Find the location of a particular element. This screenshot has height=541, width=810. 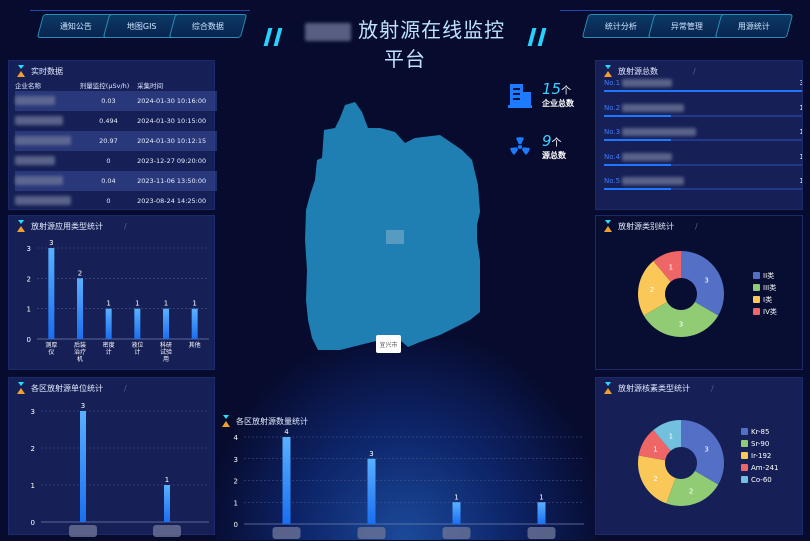

col-header: 企业名称 is located at coordinates (28, 86).